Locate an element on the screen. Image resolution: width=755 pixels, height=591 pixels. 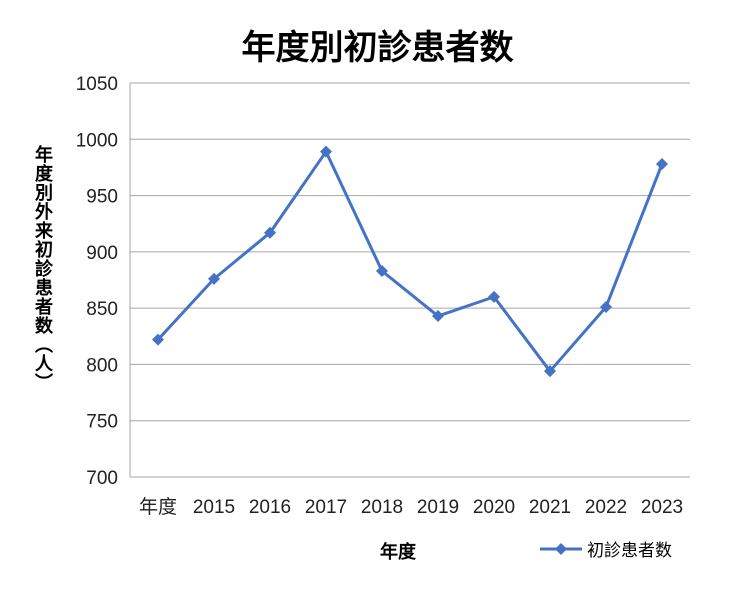
y-tick-label: 1000 is located at coordinates (97, 140).